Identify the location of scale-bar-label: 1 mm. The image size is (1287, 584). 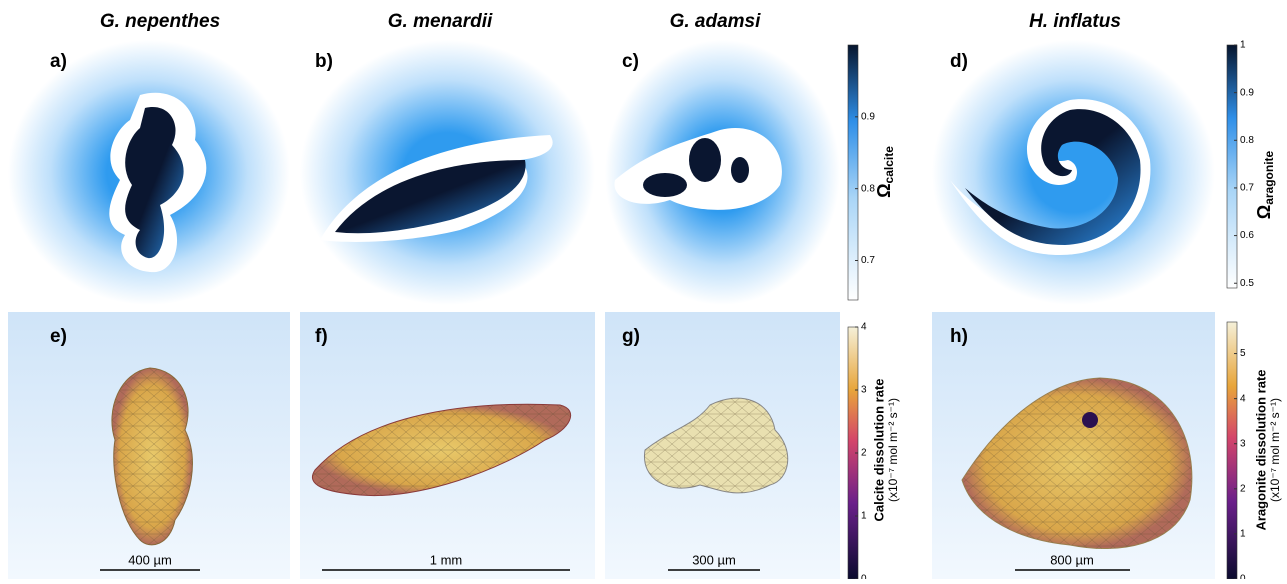
(446, 559).